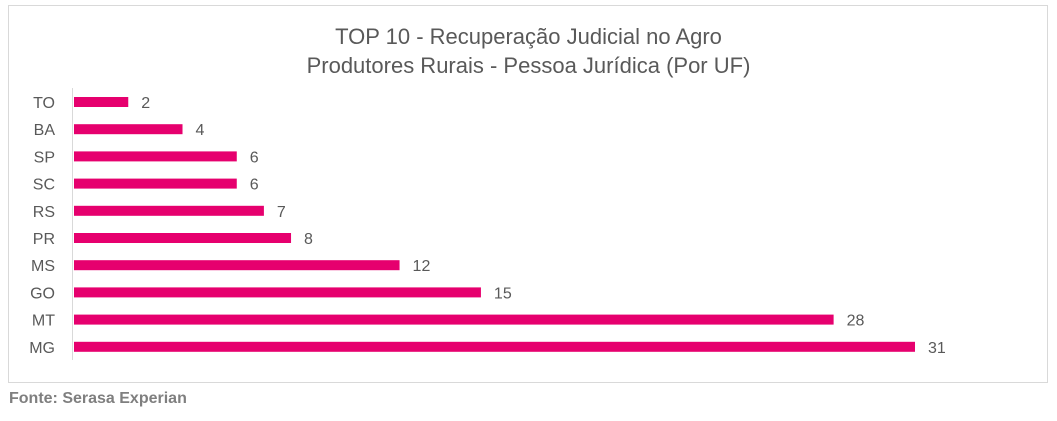 Image resolution: width=1057 pixels, height=421 pixels. Describe the element at coordinates (856, 321) in the screenshot. I see `data-label: 28` at that location.